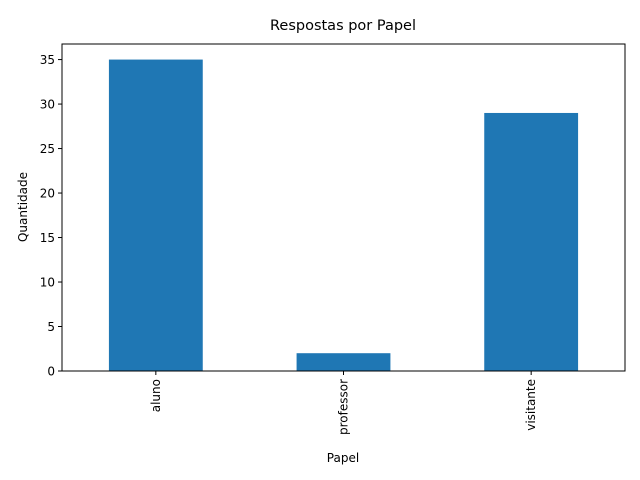 Image resolution: width=640 pixels, height=480 pixels. I want to click on y-tick-label-0: 0, so click(51, 372).